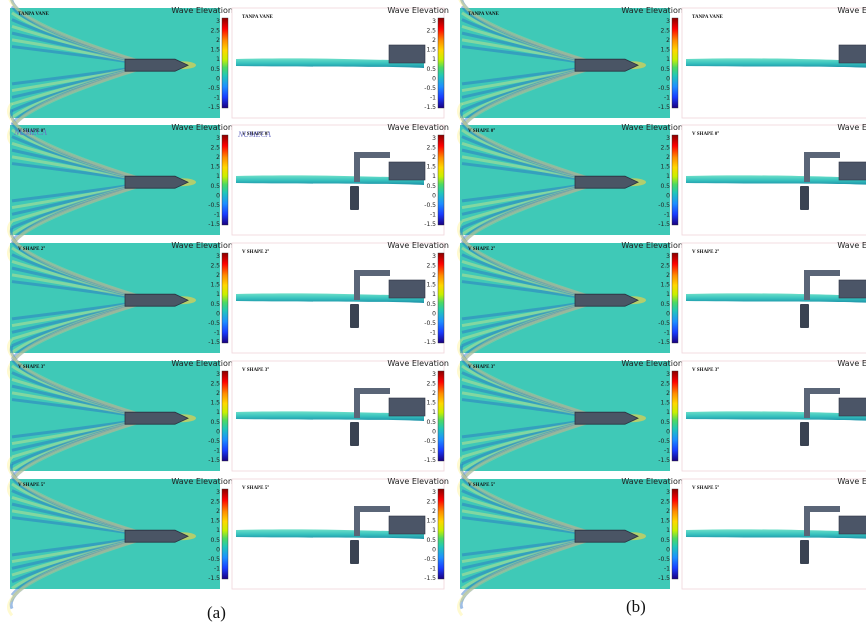 This screenshot has height=625, width=866. Describe the element at coordinates (481, 485) in the screenshot. I see `case-label: V SHAPE 5°` at that location.